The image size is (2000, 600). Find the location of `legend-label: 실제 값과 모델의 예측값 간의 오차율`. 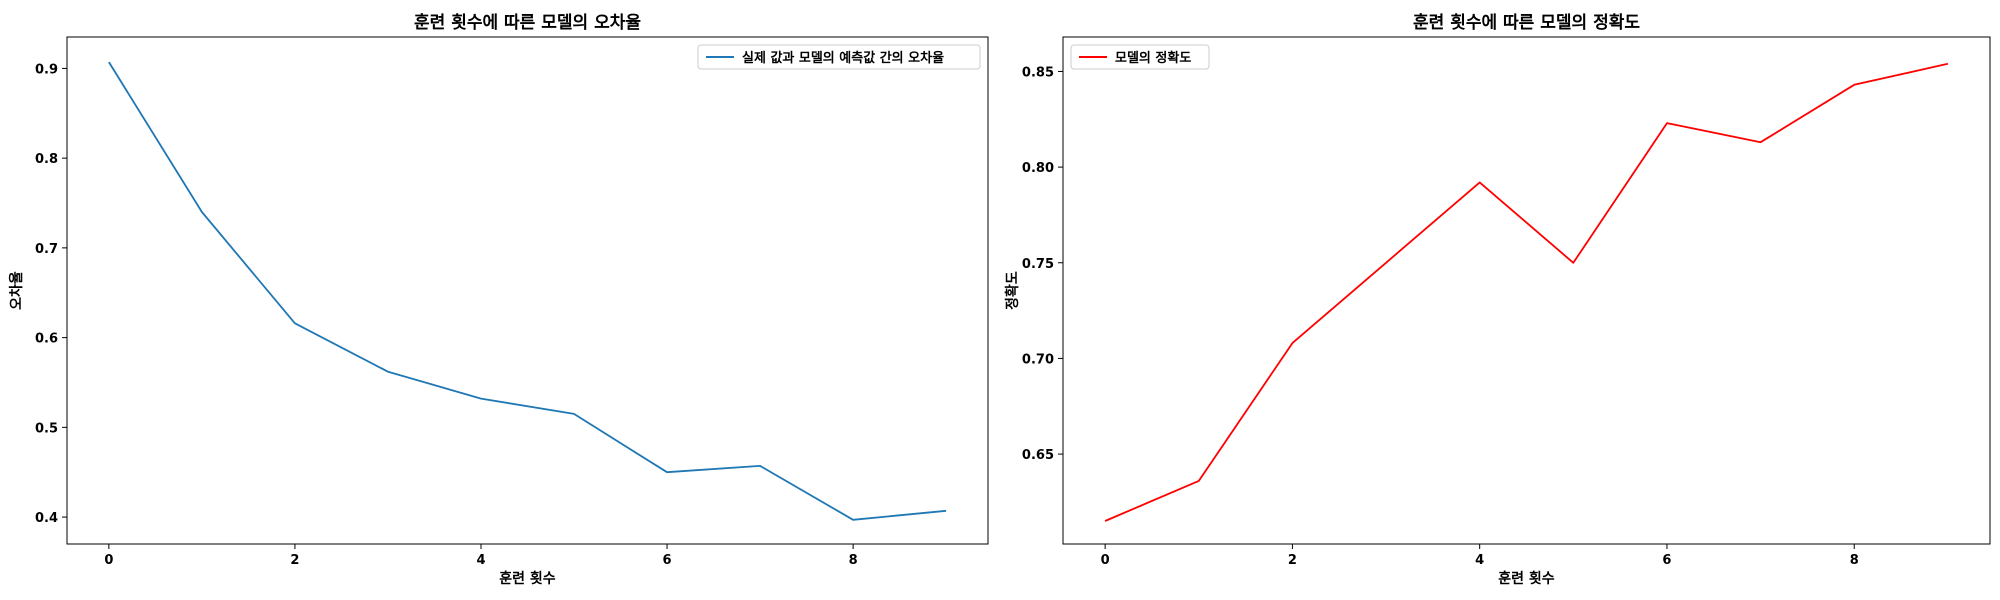

legend-label: 실제 값과 모델의 예측값 간의 오차율 is located at coordinates (843, 58).